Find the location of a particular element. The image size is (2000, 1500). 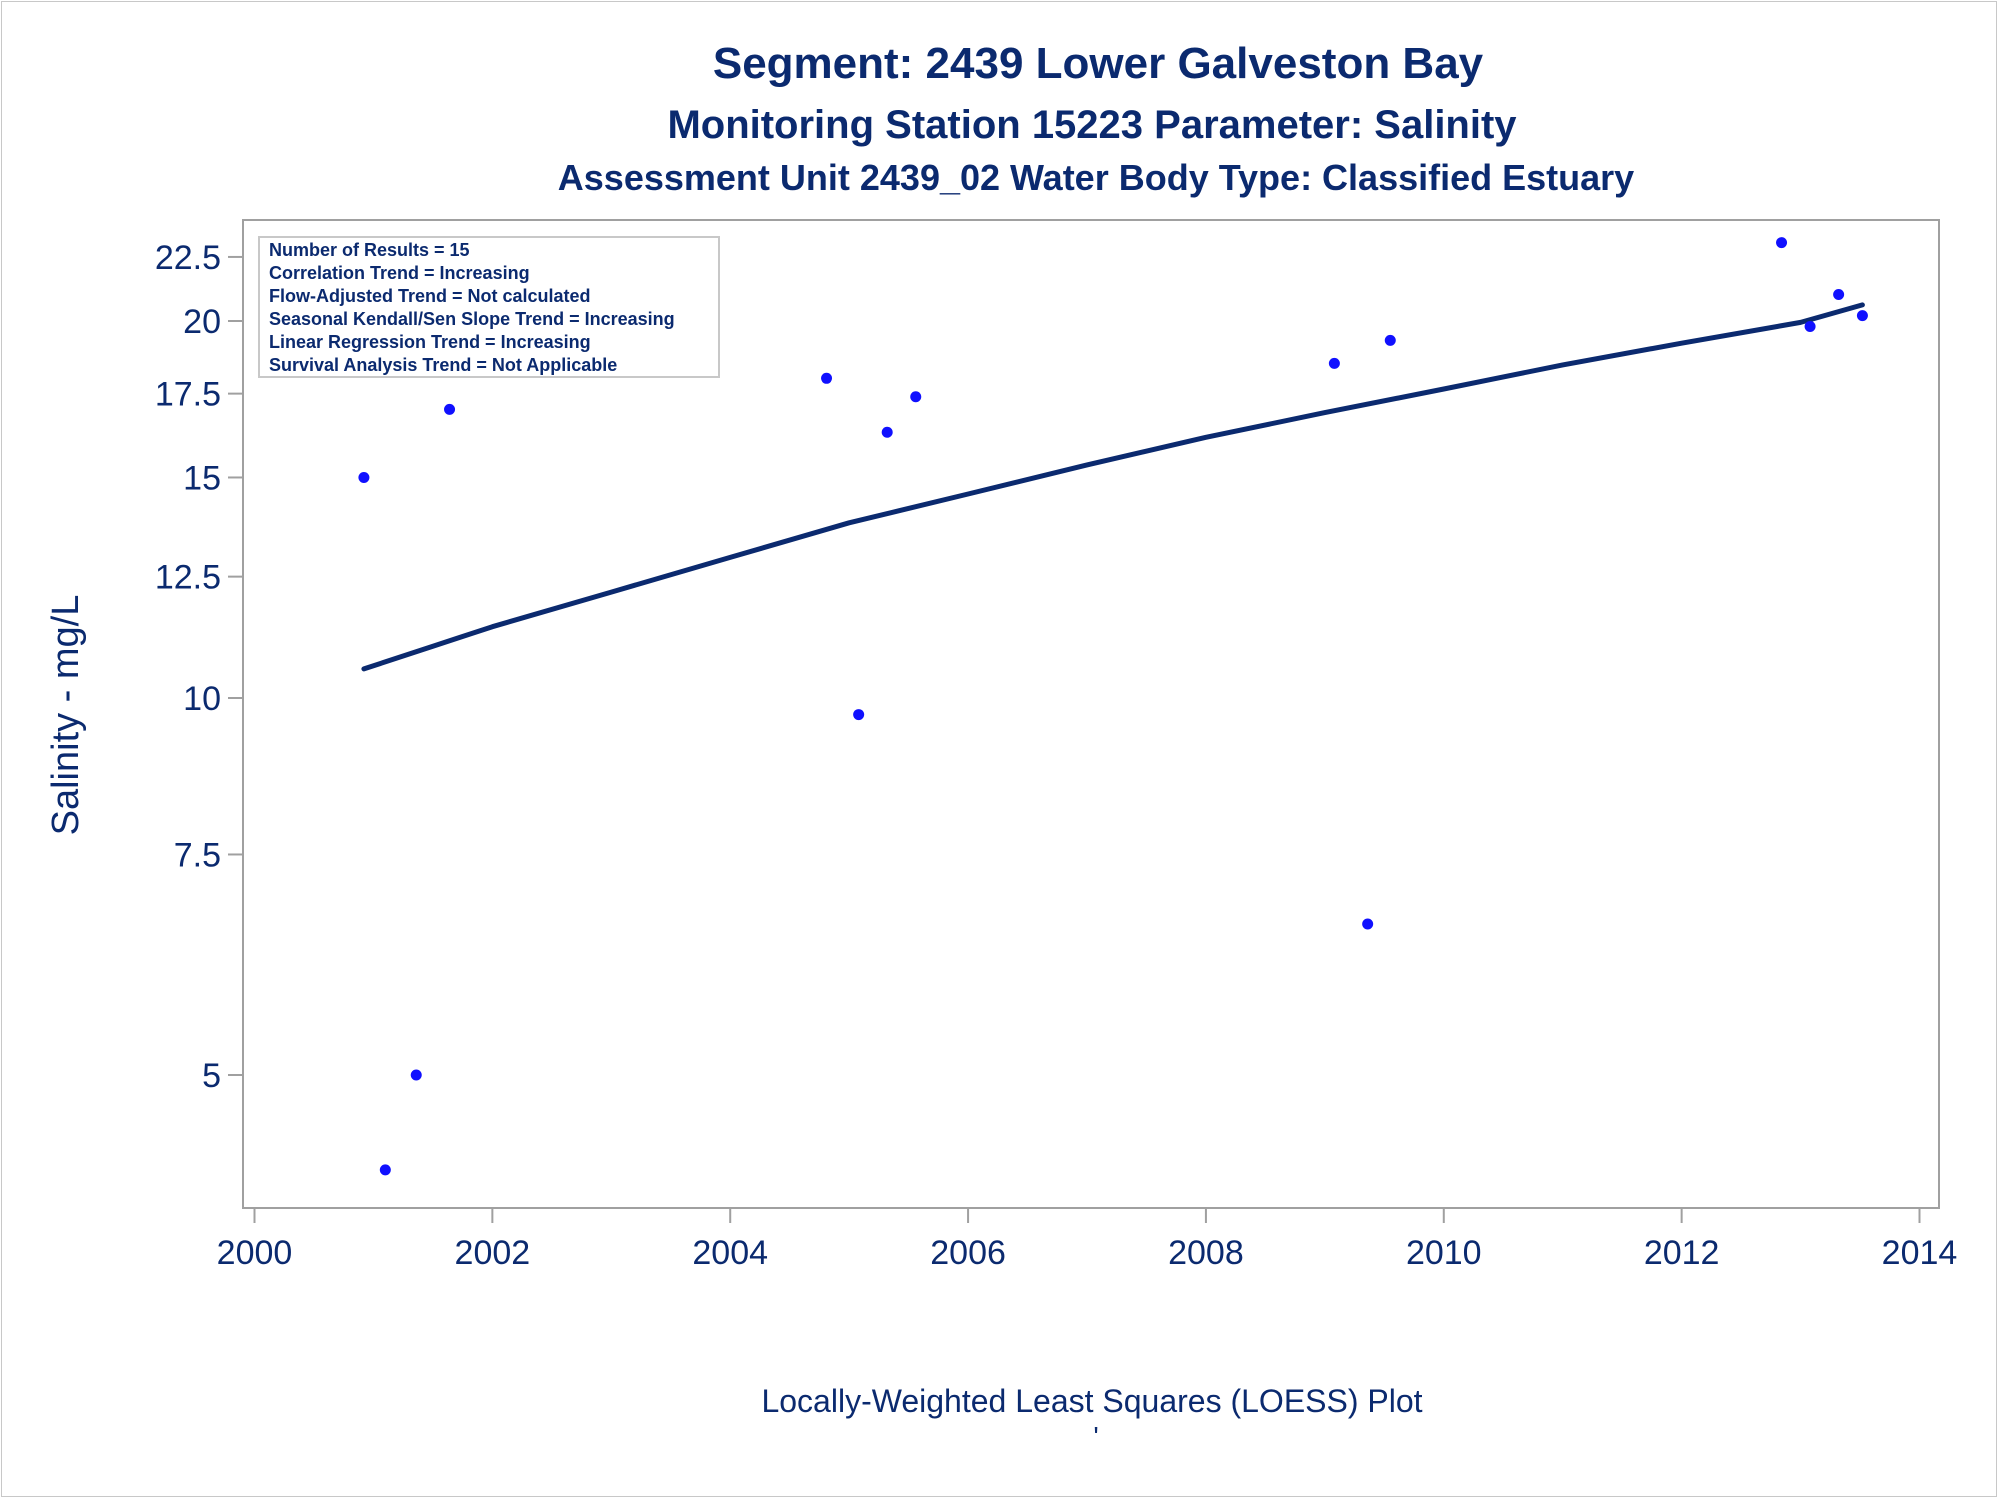

y-tick-label: 10 is located at coordinates (202, 699).